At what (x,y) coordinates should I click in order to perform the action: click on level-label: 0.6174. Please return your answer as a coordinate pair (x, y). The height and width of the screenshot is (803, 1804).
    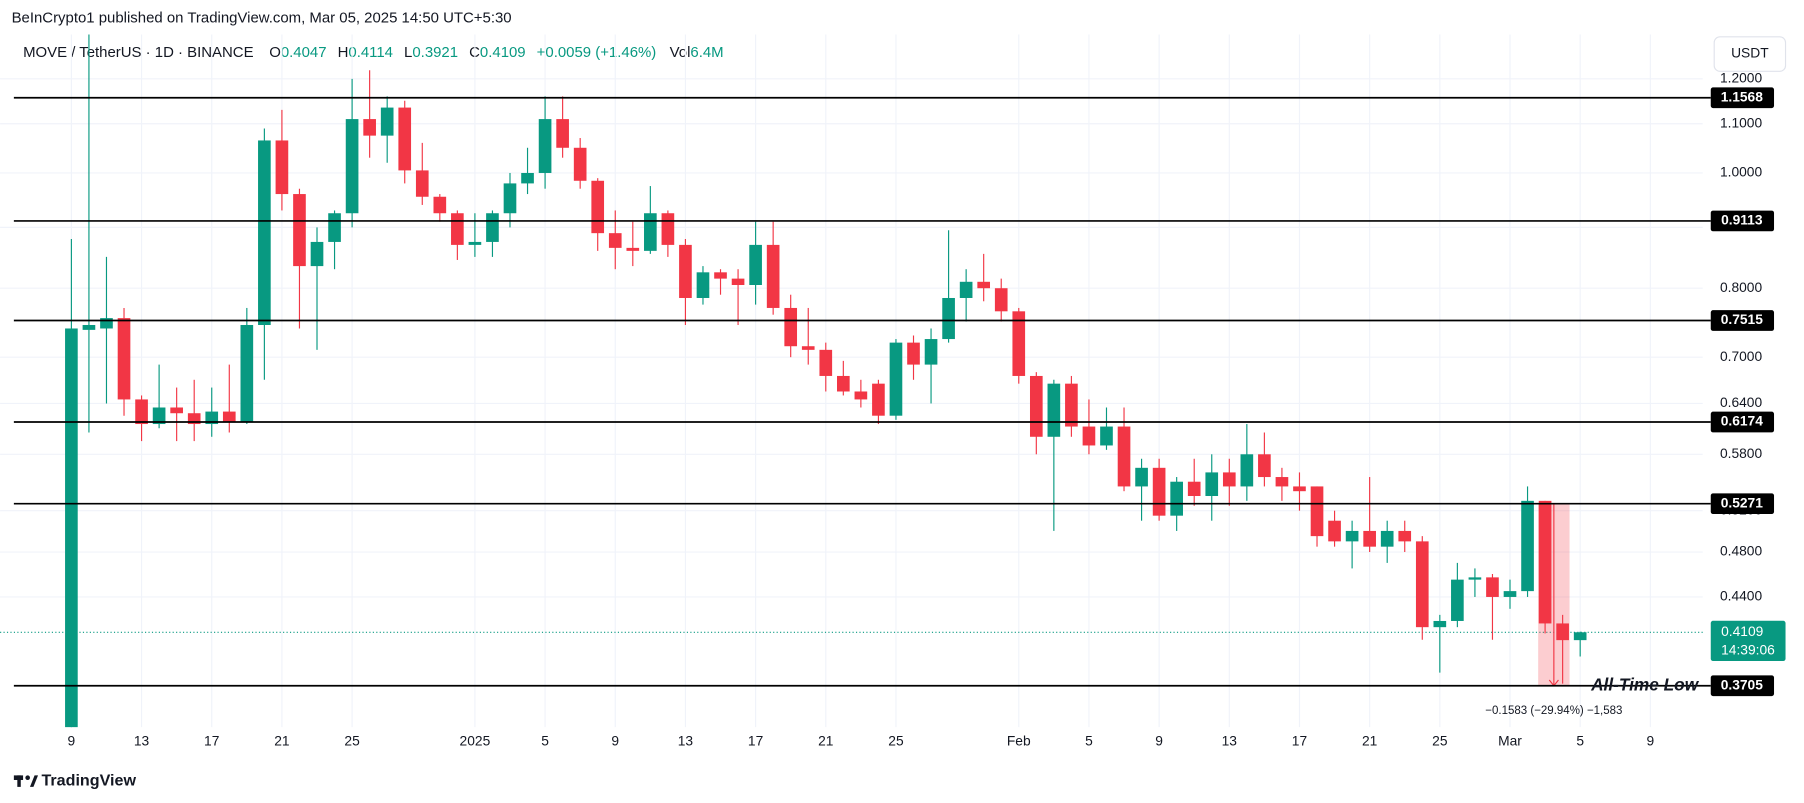
    Looking at the image, I should click on (1742, 421).